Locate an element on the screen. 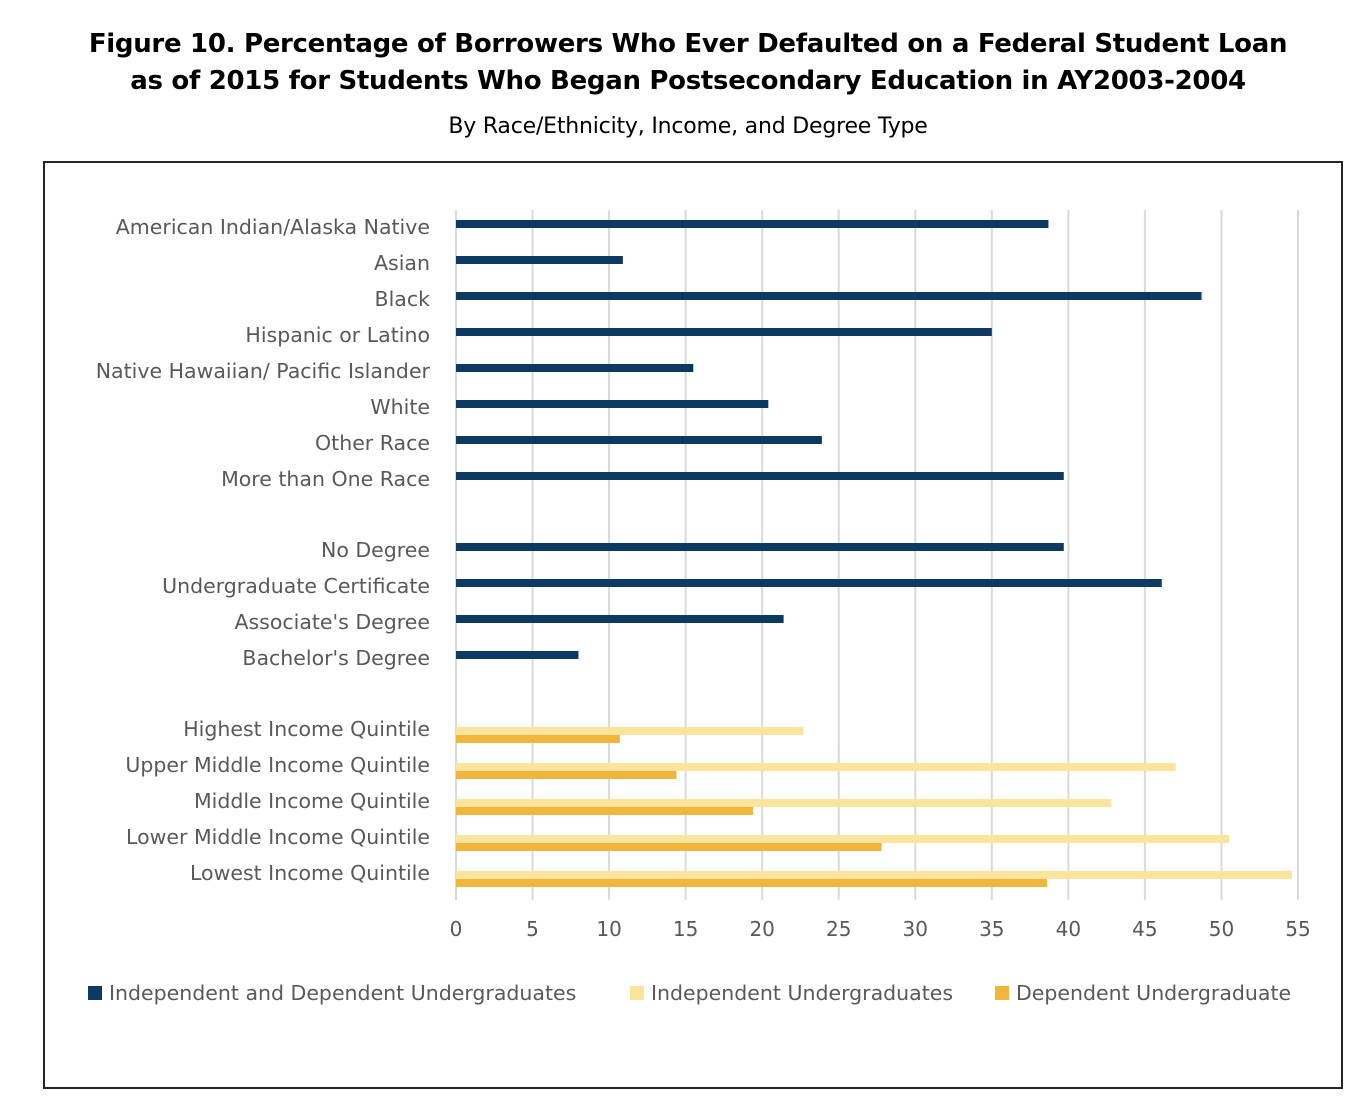 The image size is (1360, 1107). category-label: Hispanic or Latino is located at coordinates (337, 335).